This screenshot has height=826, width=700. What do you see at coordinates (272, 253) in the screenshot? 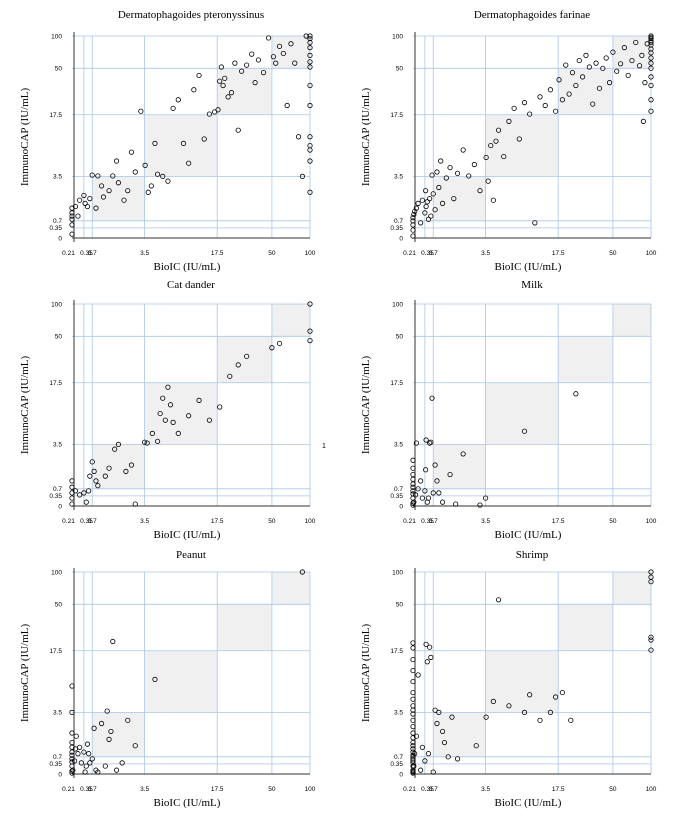
I see `x-tick-label: 50` at bounding box center [272, 253].